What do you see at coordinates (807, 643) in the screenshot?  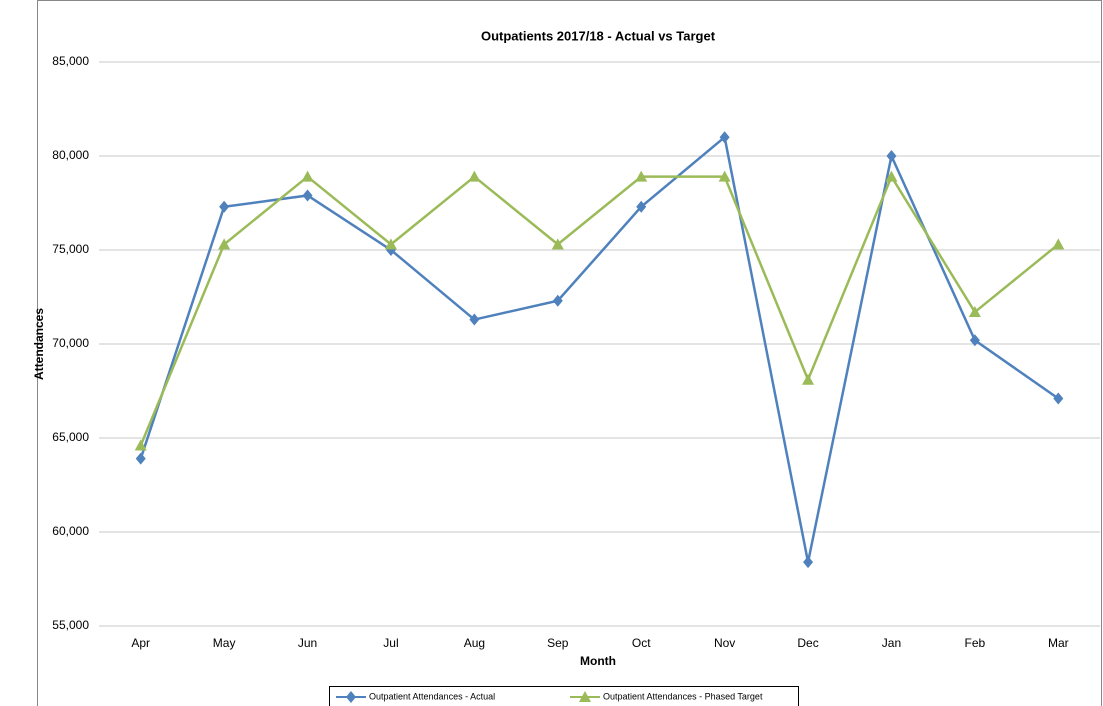 I see `x-tick-label: Dec` at bounding box center [807, 643].